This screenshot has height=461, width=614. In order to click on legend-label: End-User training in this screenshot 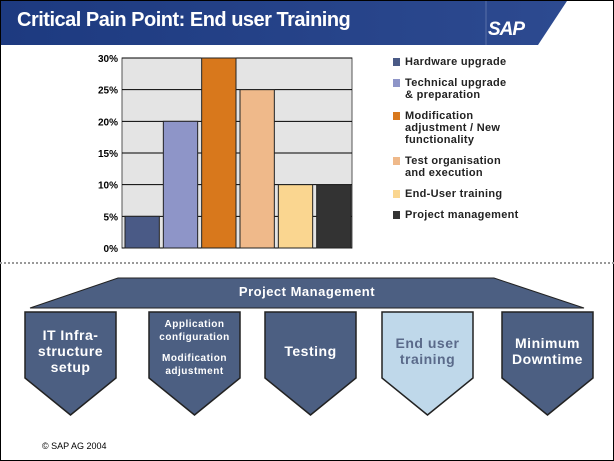, I will do `click(454, 194)`.